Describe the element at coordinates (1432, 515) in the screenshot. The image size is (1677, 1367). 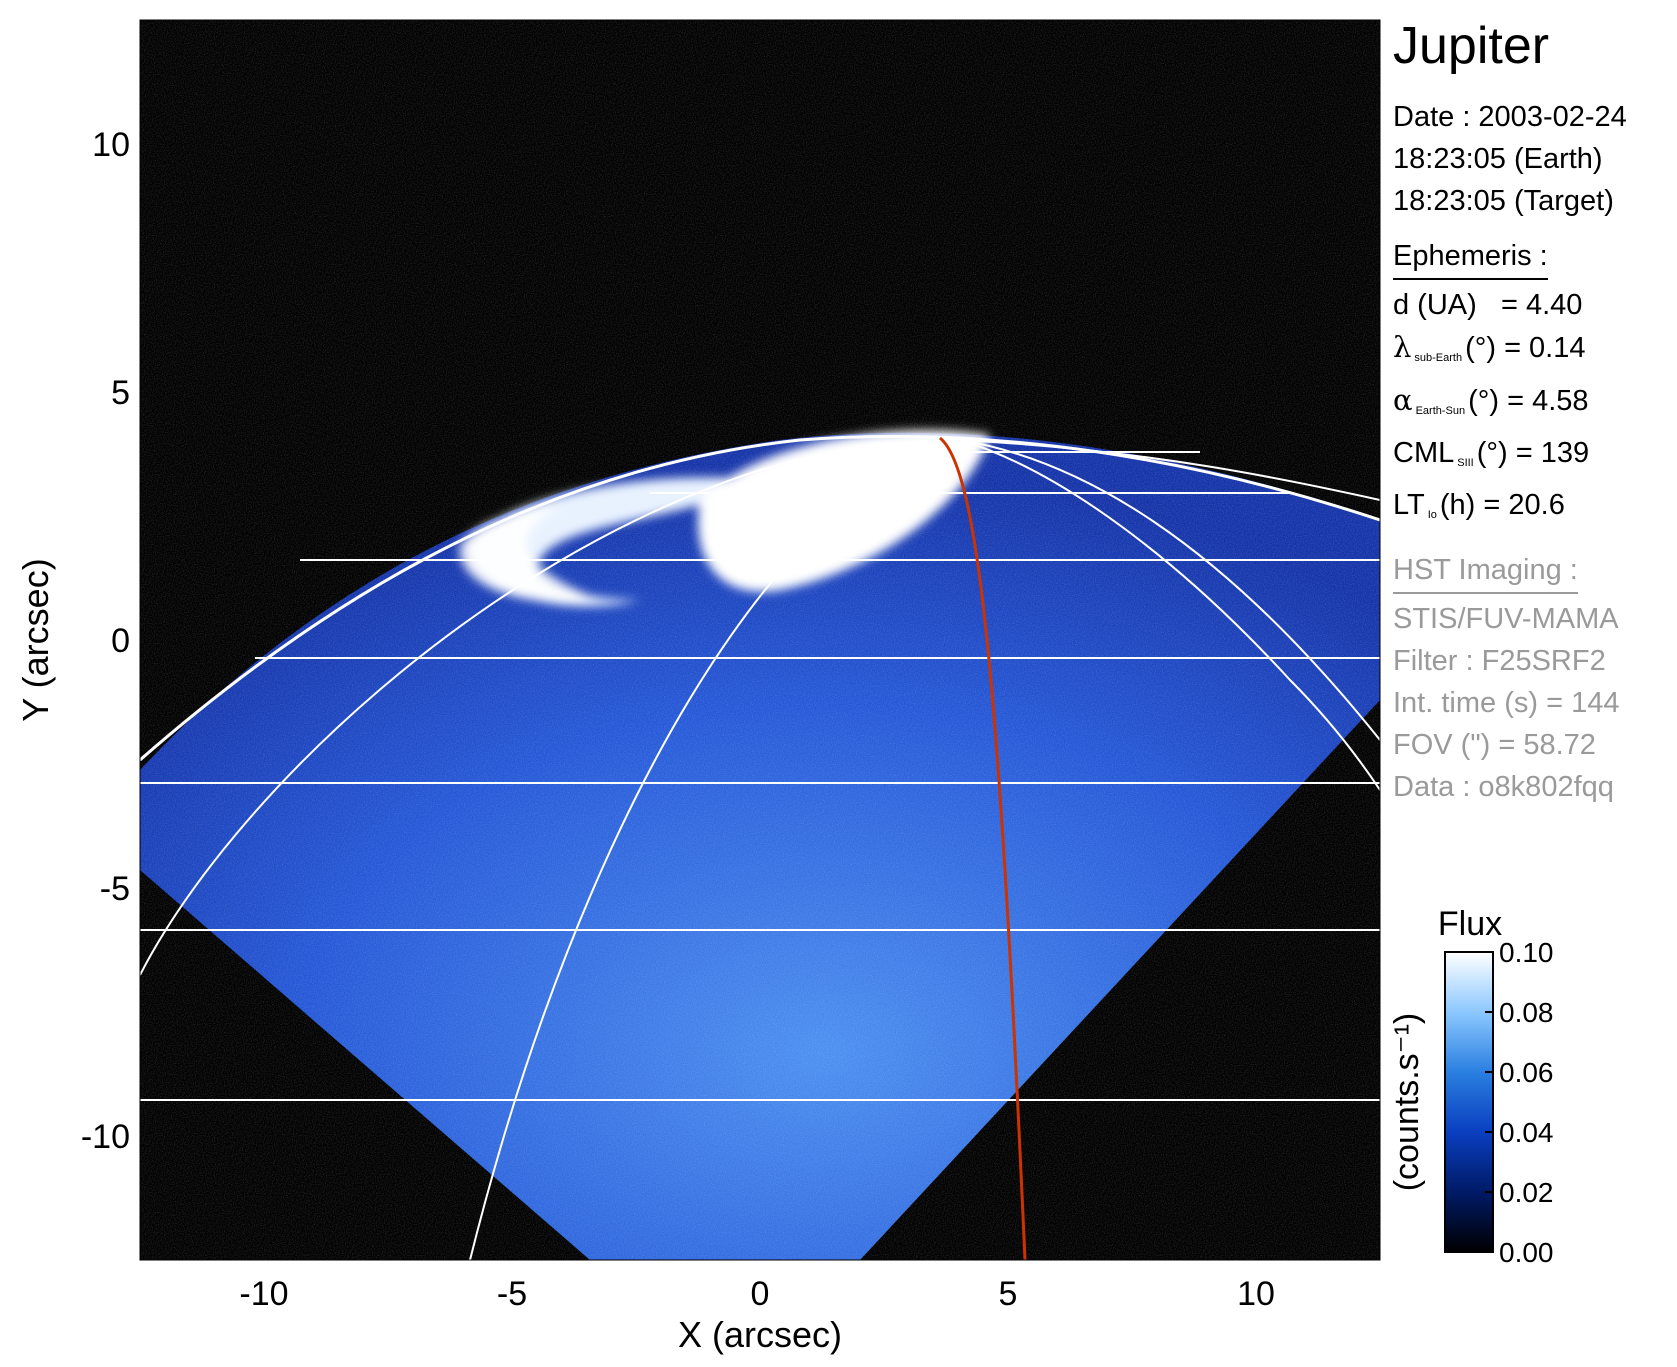
I see `lt-subscript: Io` at that location.